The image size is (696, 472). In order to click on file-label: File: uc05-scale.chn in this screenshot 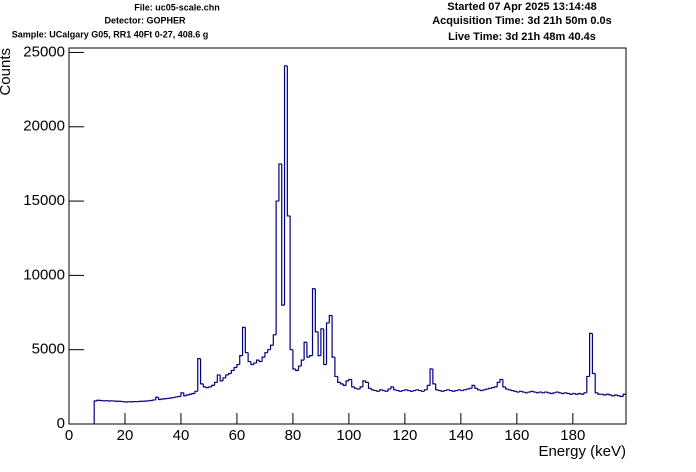, I will do `click(177, 7)`.